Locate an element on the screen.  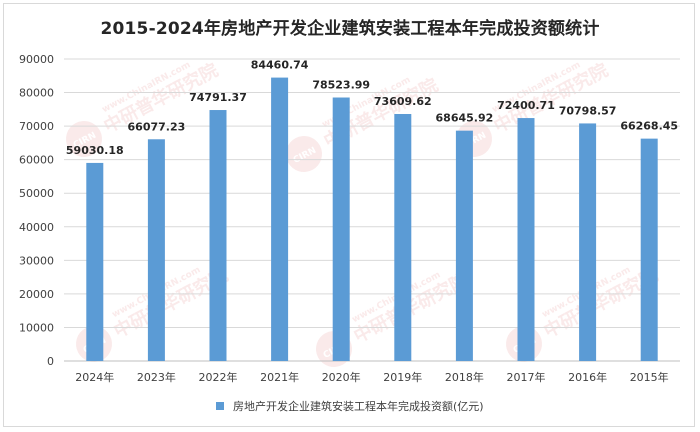
y-tick-label: 90000 is located at coordinates (36, 59).